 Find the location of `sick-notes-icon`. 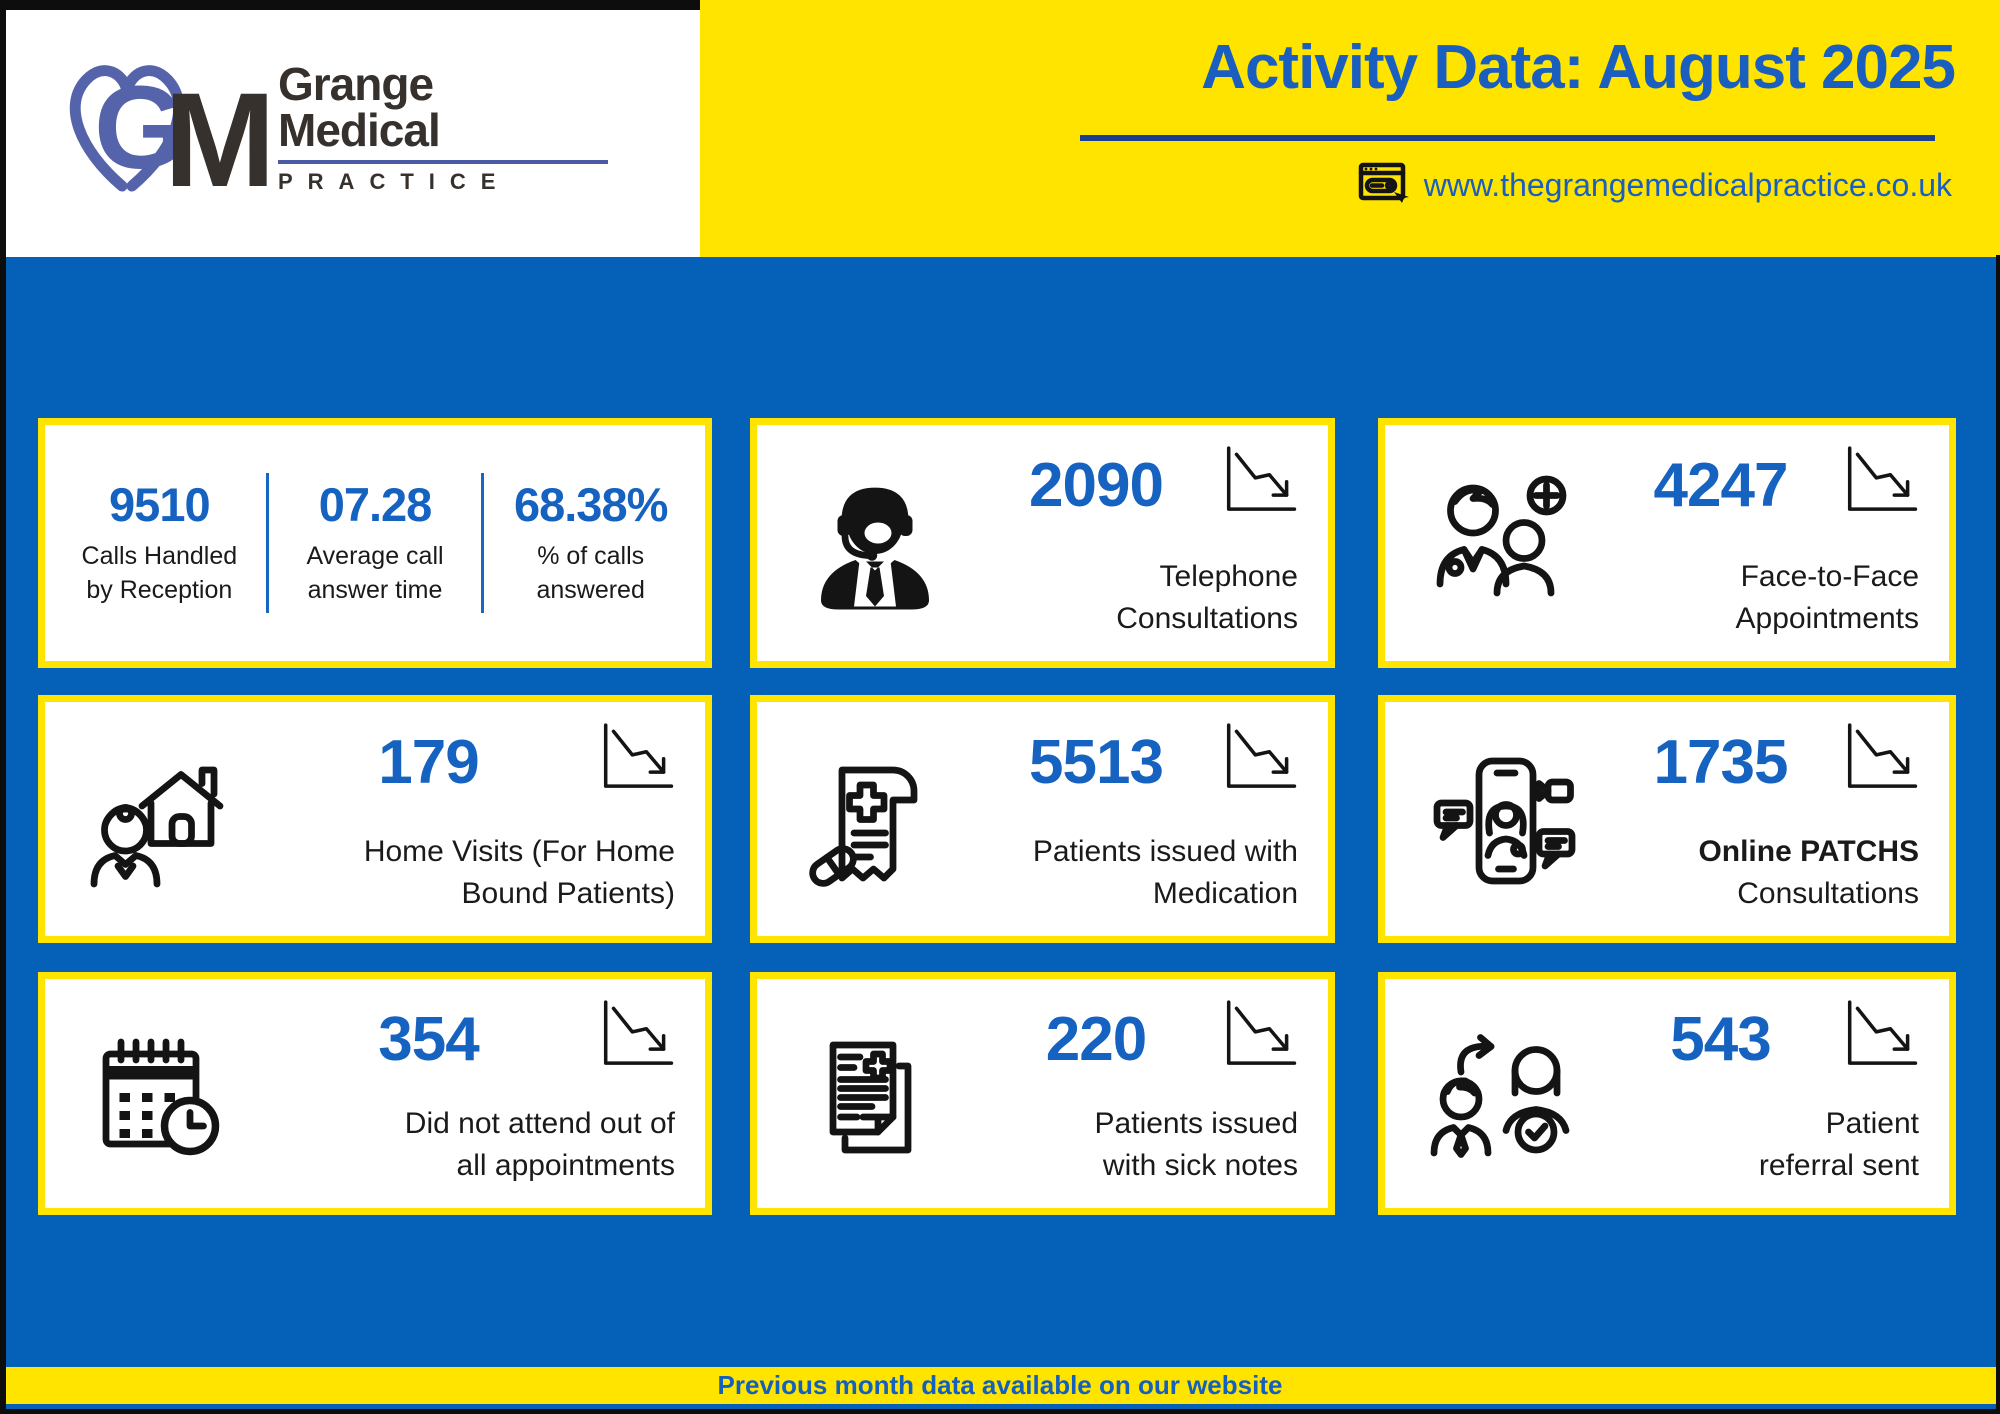

sick-notes-icon is located at coordinates (874, 1095).